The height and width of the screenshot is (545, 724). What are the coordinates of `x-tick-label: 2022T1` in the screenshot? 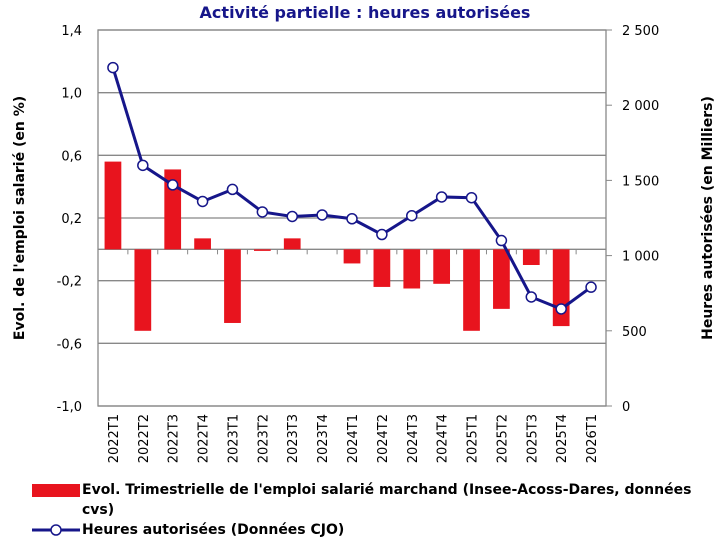 It's located at (114, 438).